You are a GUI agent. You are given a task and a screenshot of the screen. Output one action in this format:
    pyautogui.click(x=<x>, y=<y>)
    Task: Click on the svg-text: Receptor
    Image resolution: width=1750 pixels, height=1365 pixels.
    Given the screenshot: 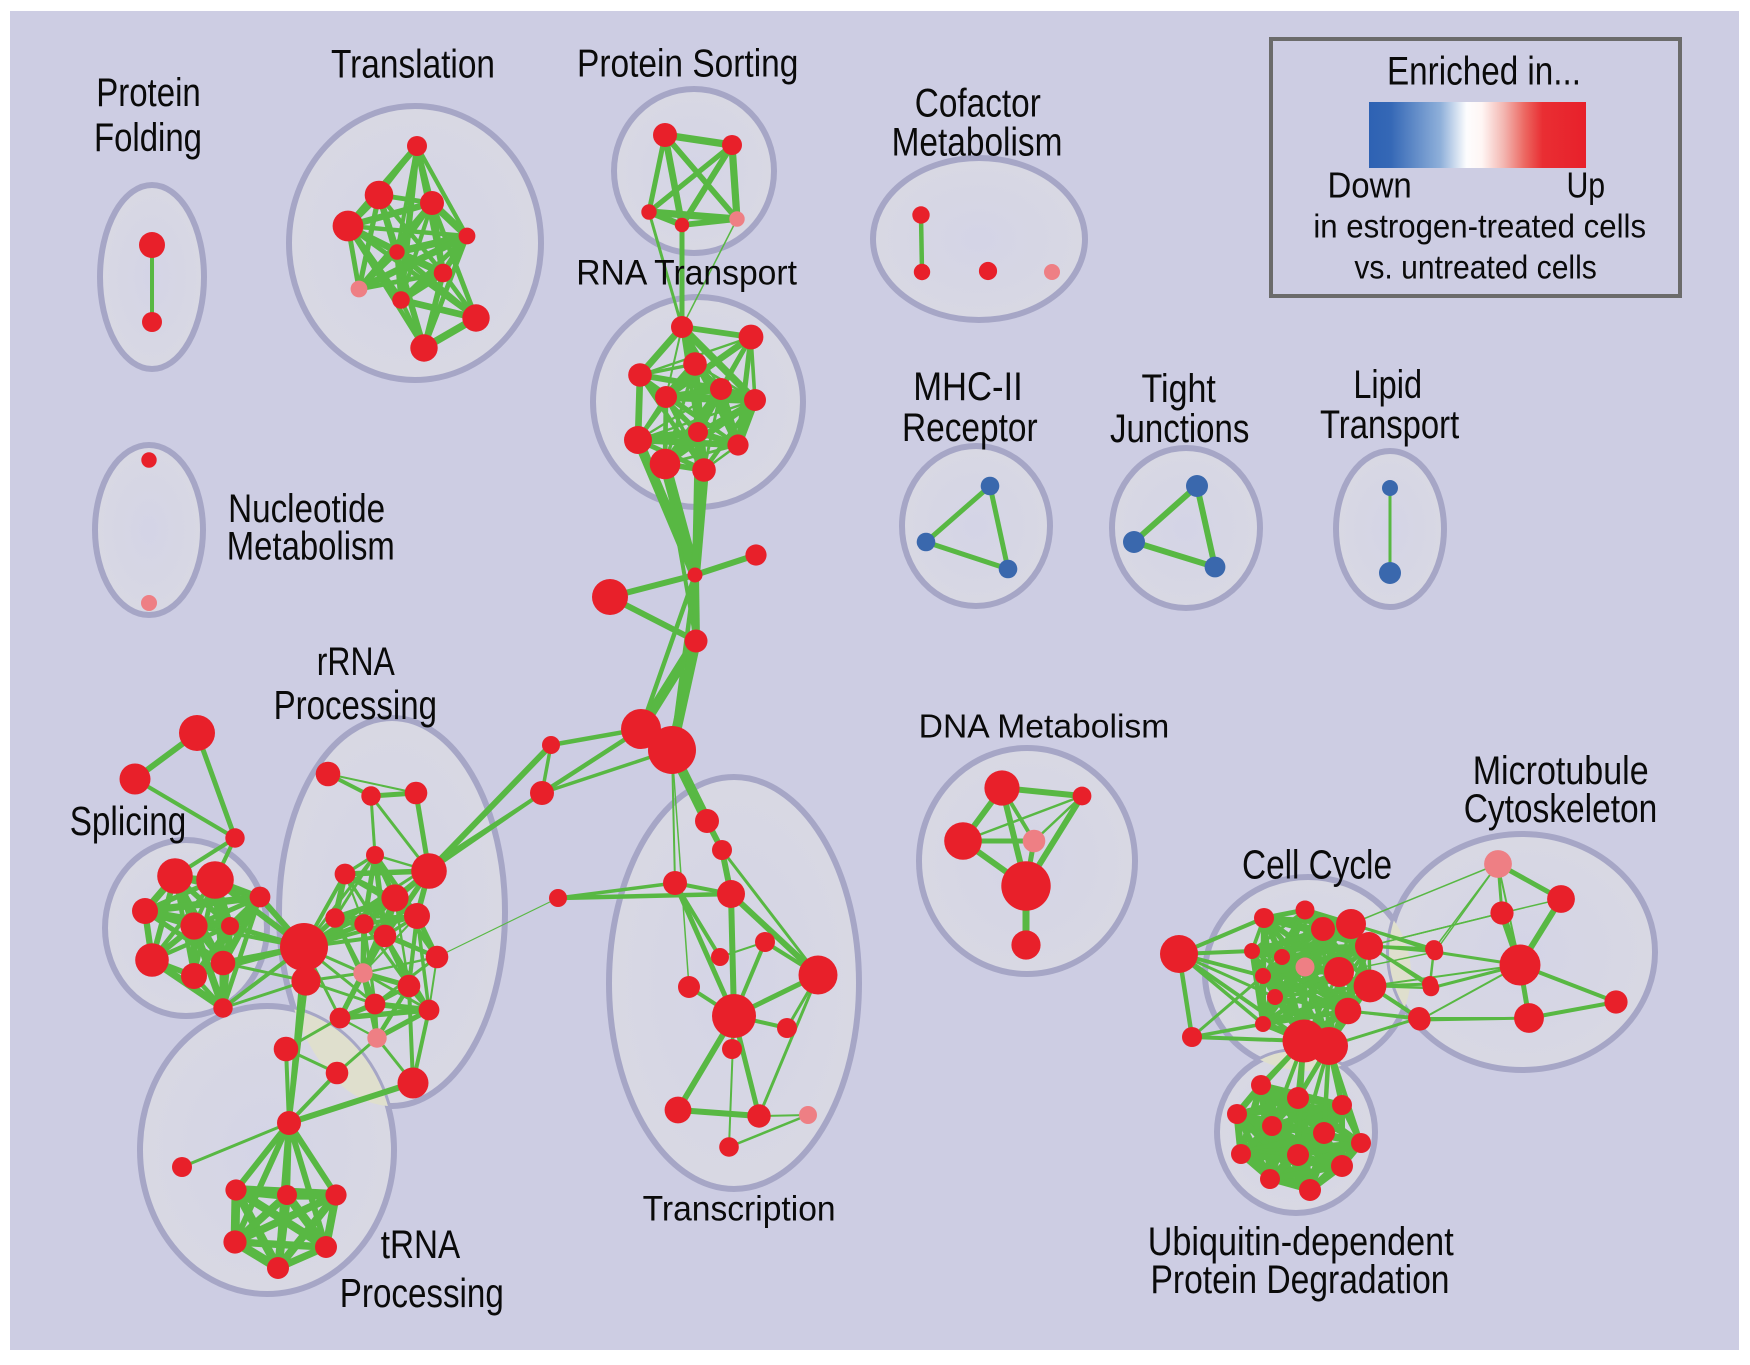 What is the action you would take?
    pyautogui.click(x=970, y=428)
    